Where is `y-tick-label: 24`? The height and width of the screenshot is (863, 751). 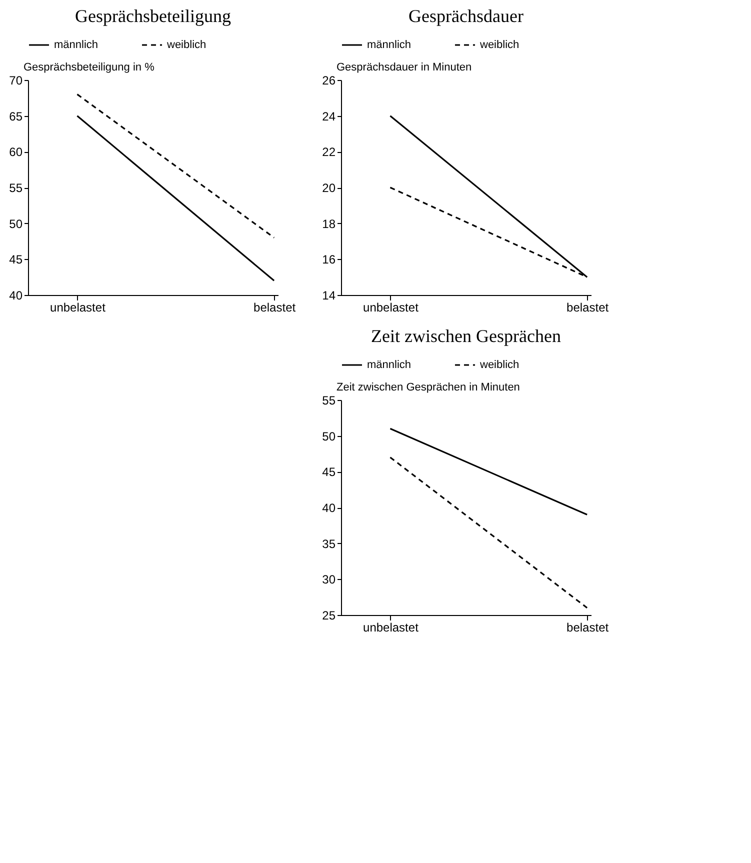
y-tick-label: 24 is located at coordinates (329, 116).